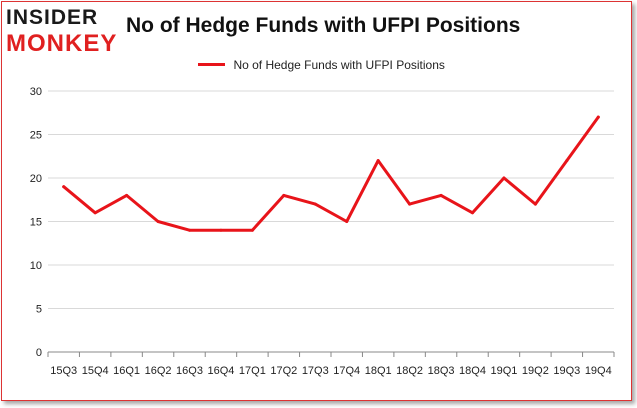  I want to click on x-tick-label: 18Q3, so click(441, 371).